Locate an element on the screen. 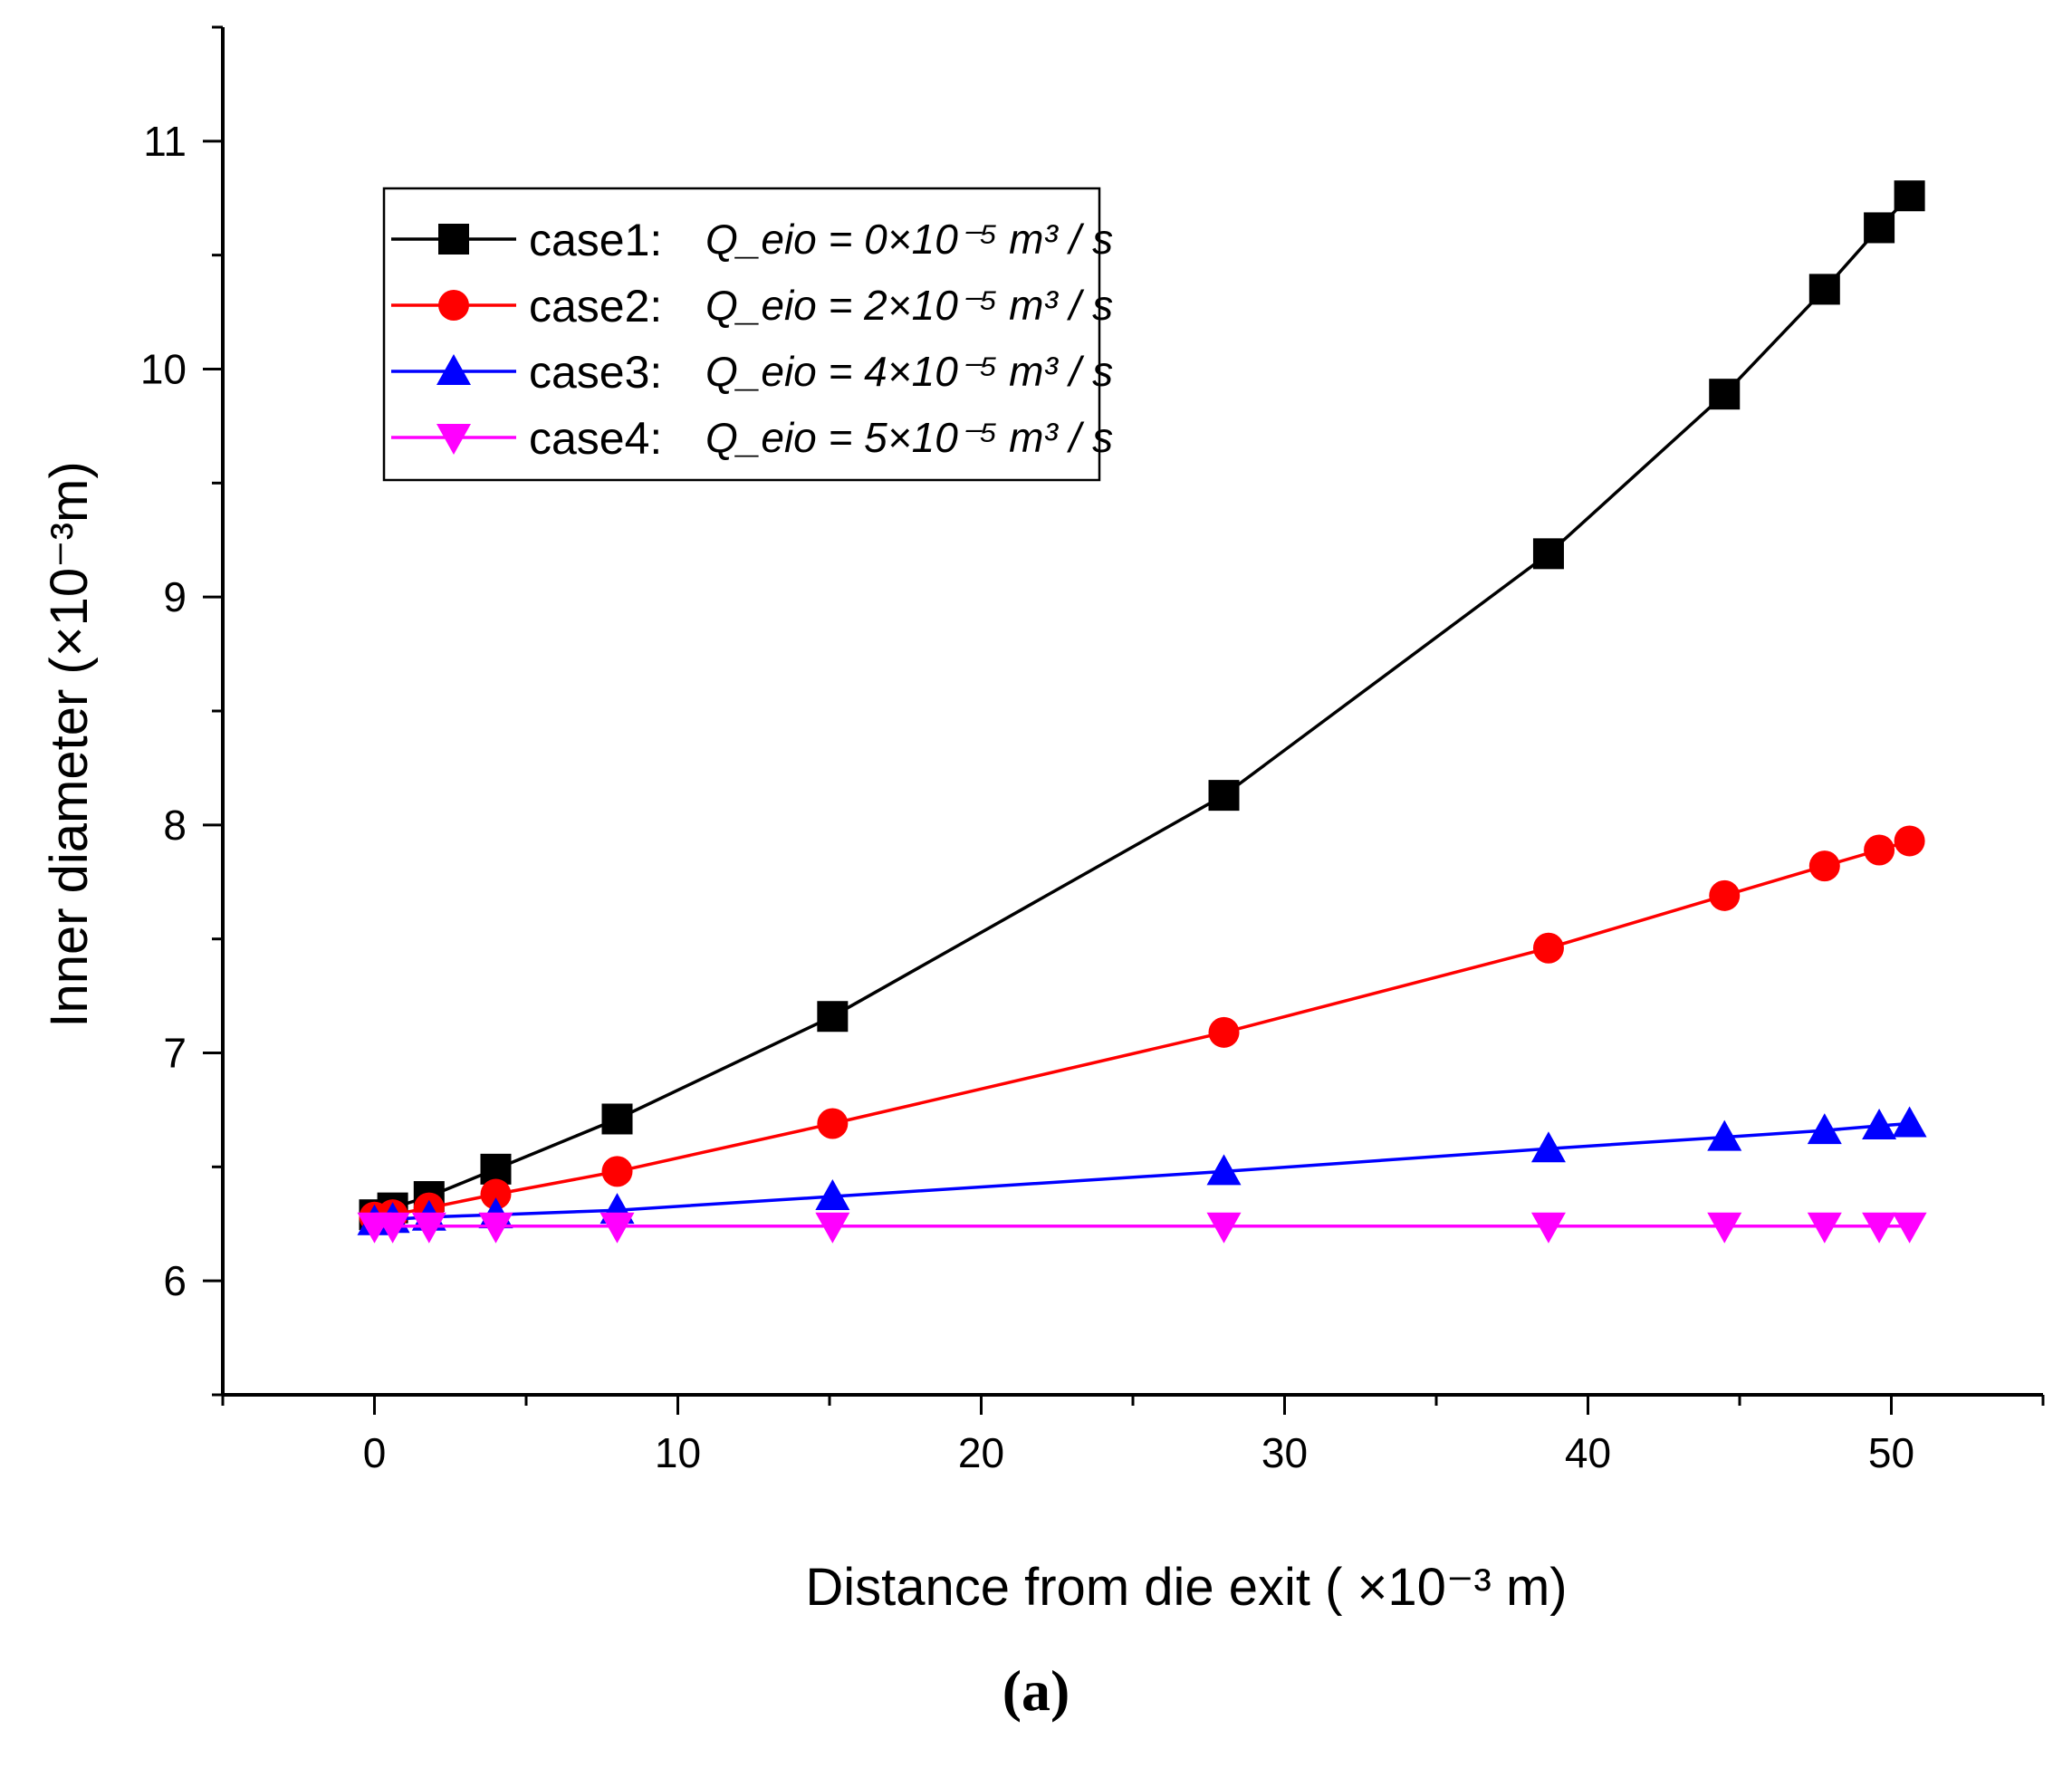 The height and width of the screenshot is (1787, 2072). y-tick-label: 8 is located at coordinates (175, 826).